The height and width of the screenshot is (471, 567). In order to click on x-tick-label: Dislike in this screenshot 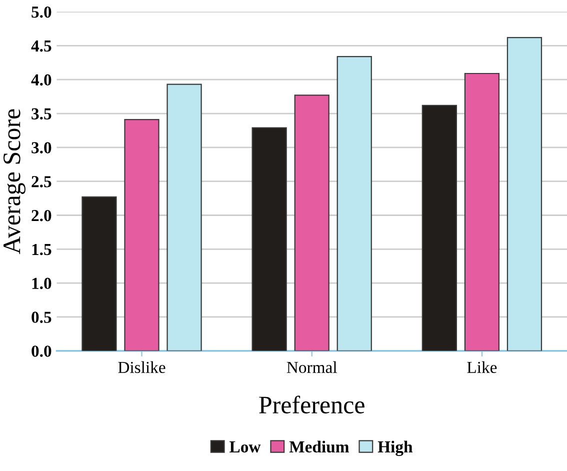, I will do `click(142, 367)`.